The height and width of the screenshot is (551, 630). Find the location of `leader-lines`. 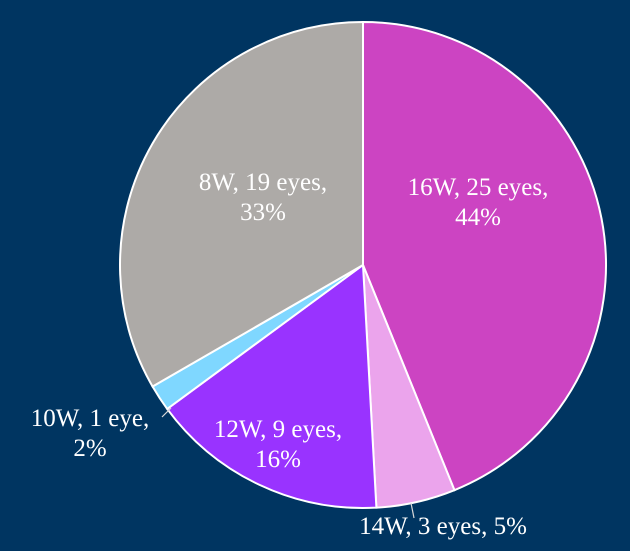

leader-lines is located at coordinates (288, 463).